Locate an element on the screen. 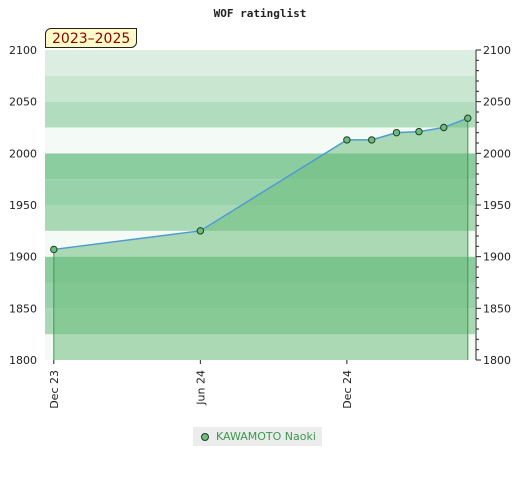 The image size is (520, 480). legend: KAWAMOTO Naoki is located at coordinates (257, 436).